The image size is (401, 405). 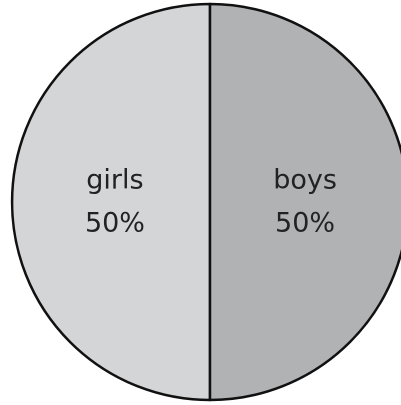 What do you see at coordinates (305, 180) in the screenshot?
I see `slice-label: boys` at bounding box center [305, 180].